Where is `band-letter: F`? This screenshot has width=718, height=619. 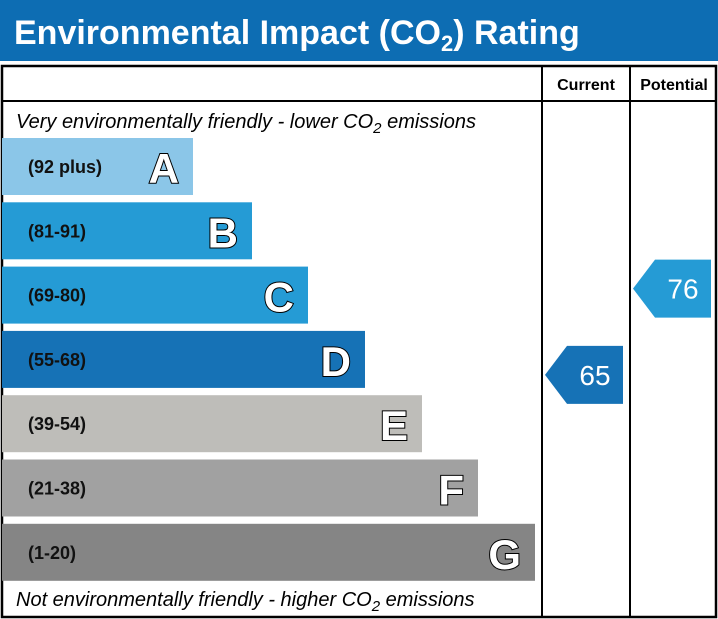
band-letter: F is located at coordinates (451, 490).